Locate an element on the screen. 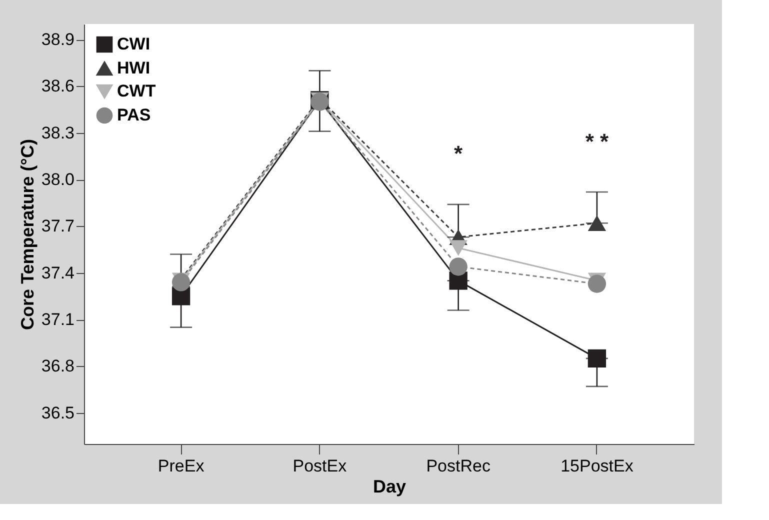 This screenshot has height=520, width=769. x-axis-title: Day is located at coordinates (389, 486).